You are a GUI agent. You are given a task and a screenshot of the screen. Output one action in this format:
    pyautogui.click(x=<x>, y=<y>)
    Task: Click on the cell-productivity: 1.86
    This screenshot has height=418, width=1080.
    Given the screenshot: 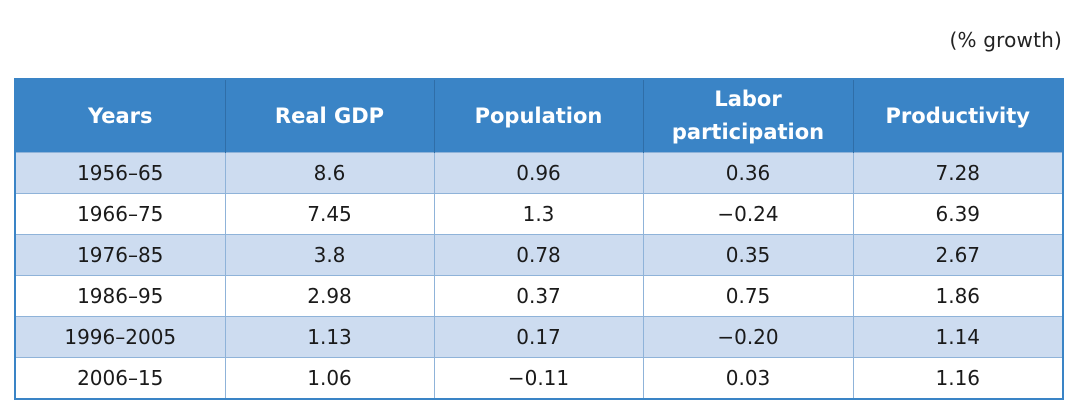 What is the action you would take?
    pyautogui.click(x=957, y=296)
    